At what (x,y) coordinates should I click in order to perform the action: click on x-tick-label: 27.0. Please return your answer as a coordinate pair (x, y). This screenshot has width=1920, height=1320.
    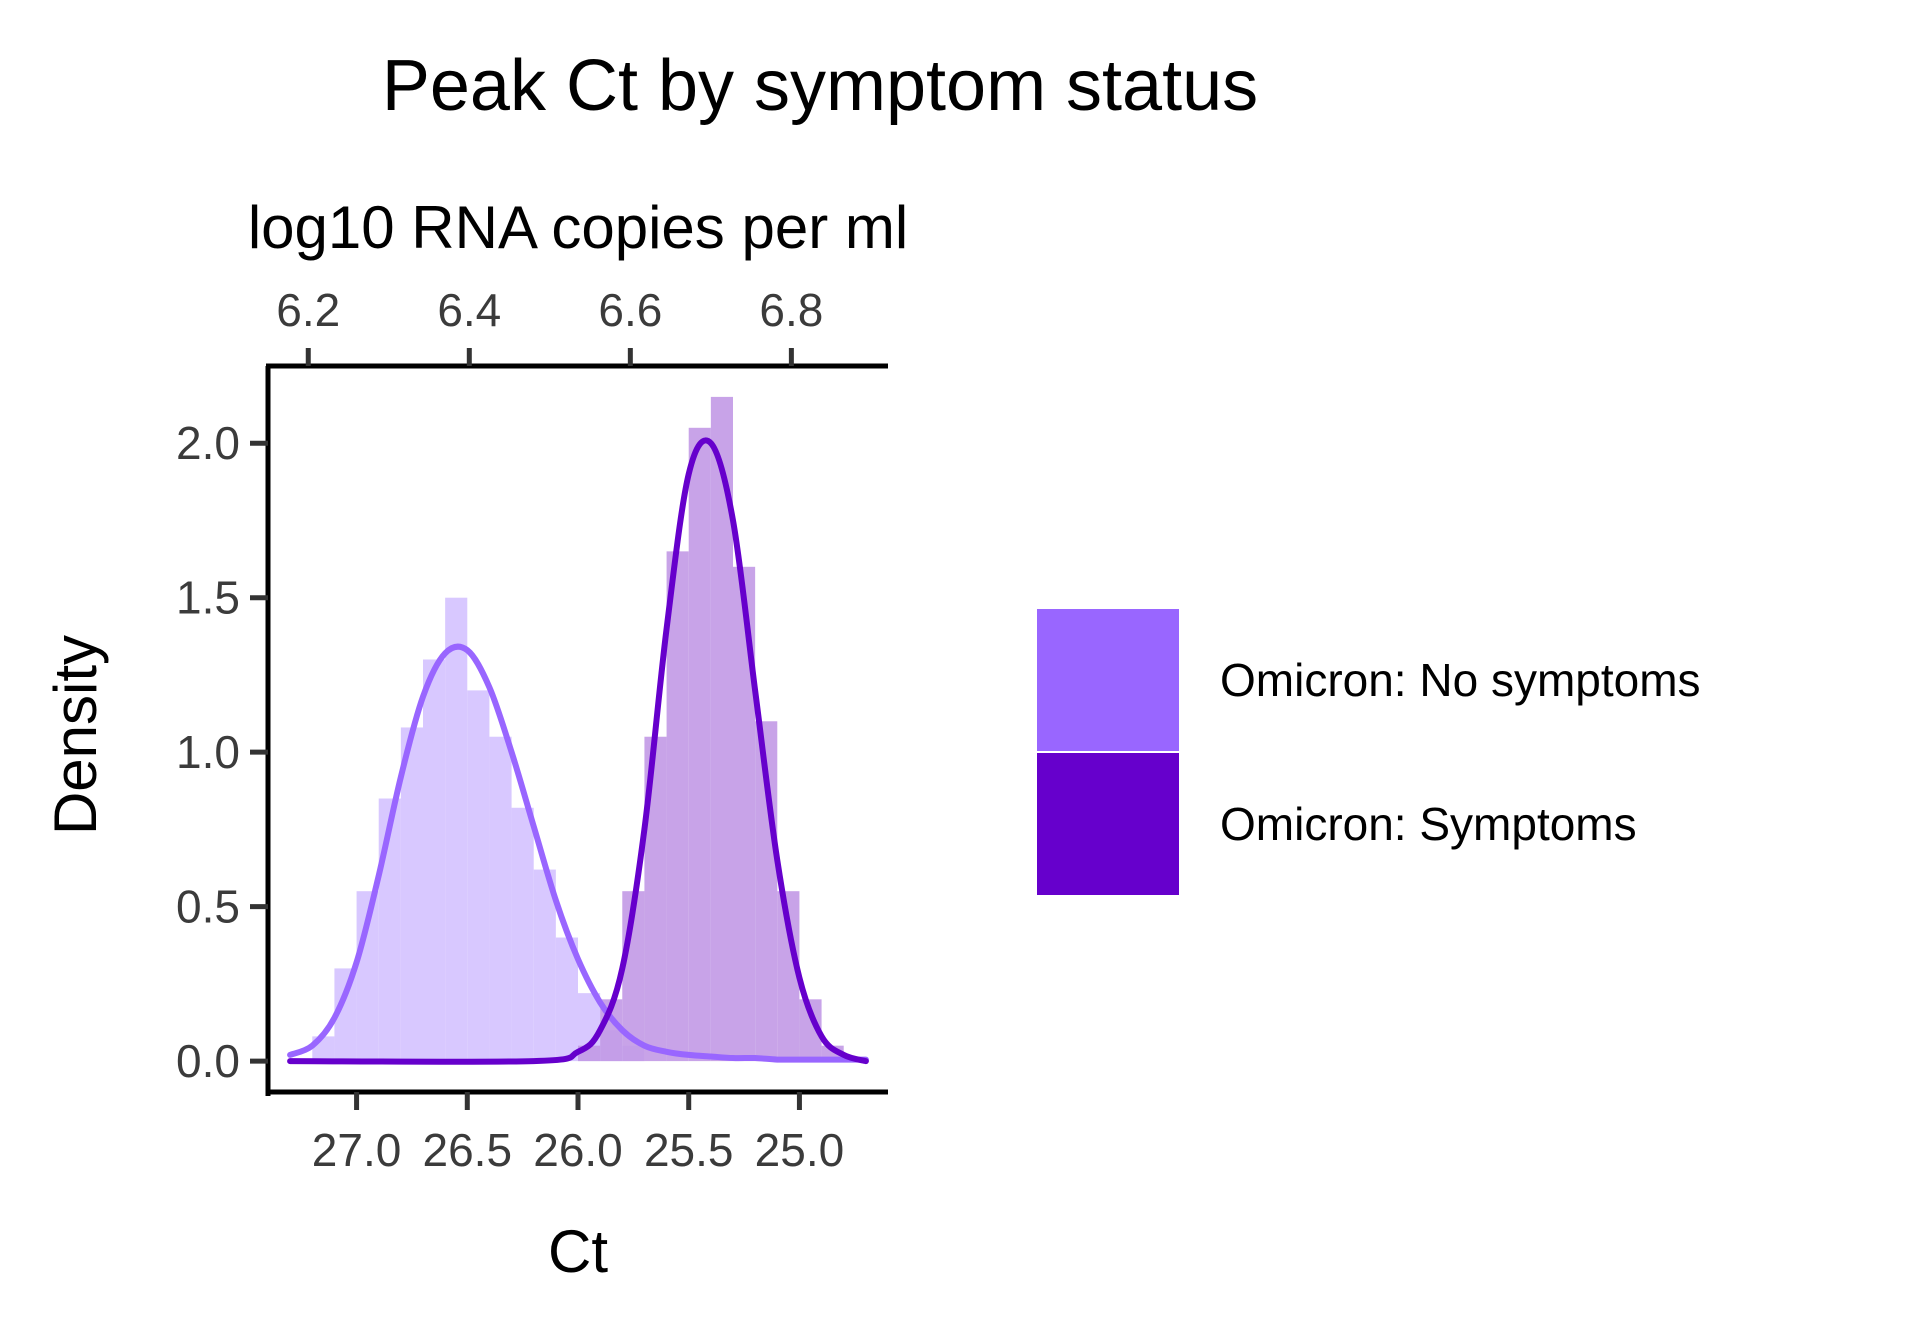
    Looking at the image, I should click on (357, 1150).